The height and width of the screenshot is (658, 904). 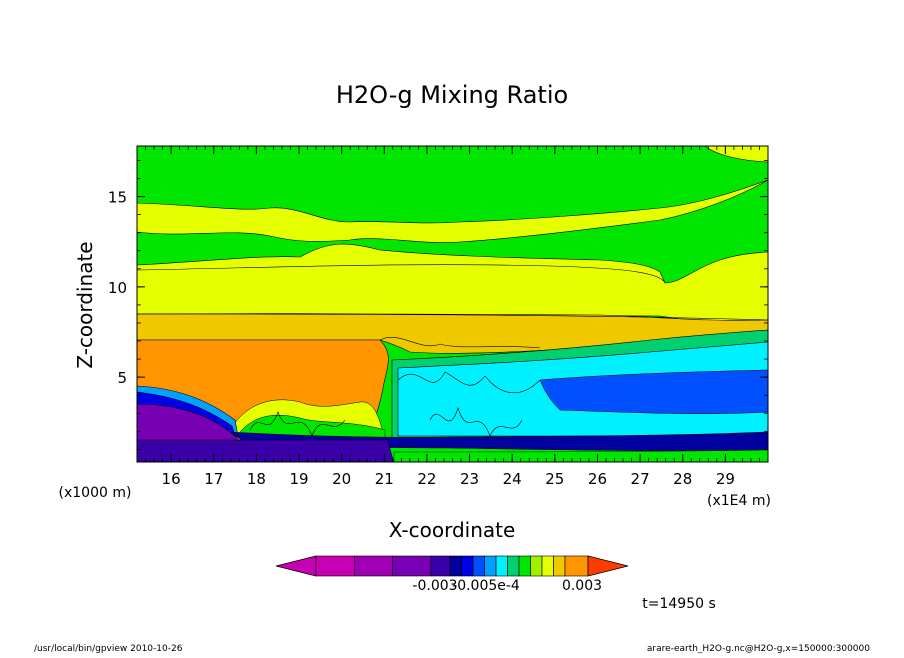 I want to click on x-tick-label-27: 27, so click(x=640, y=479).